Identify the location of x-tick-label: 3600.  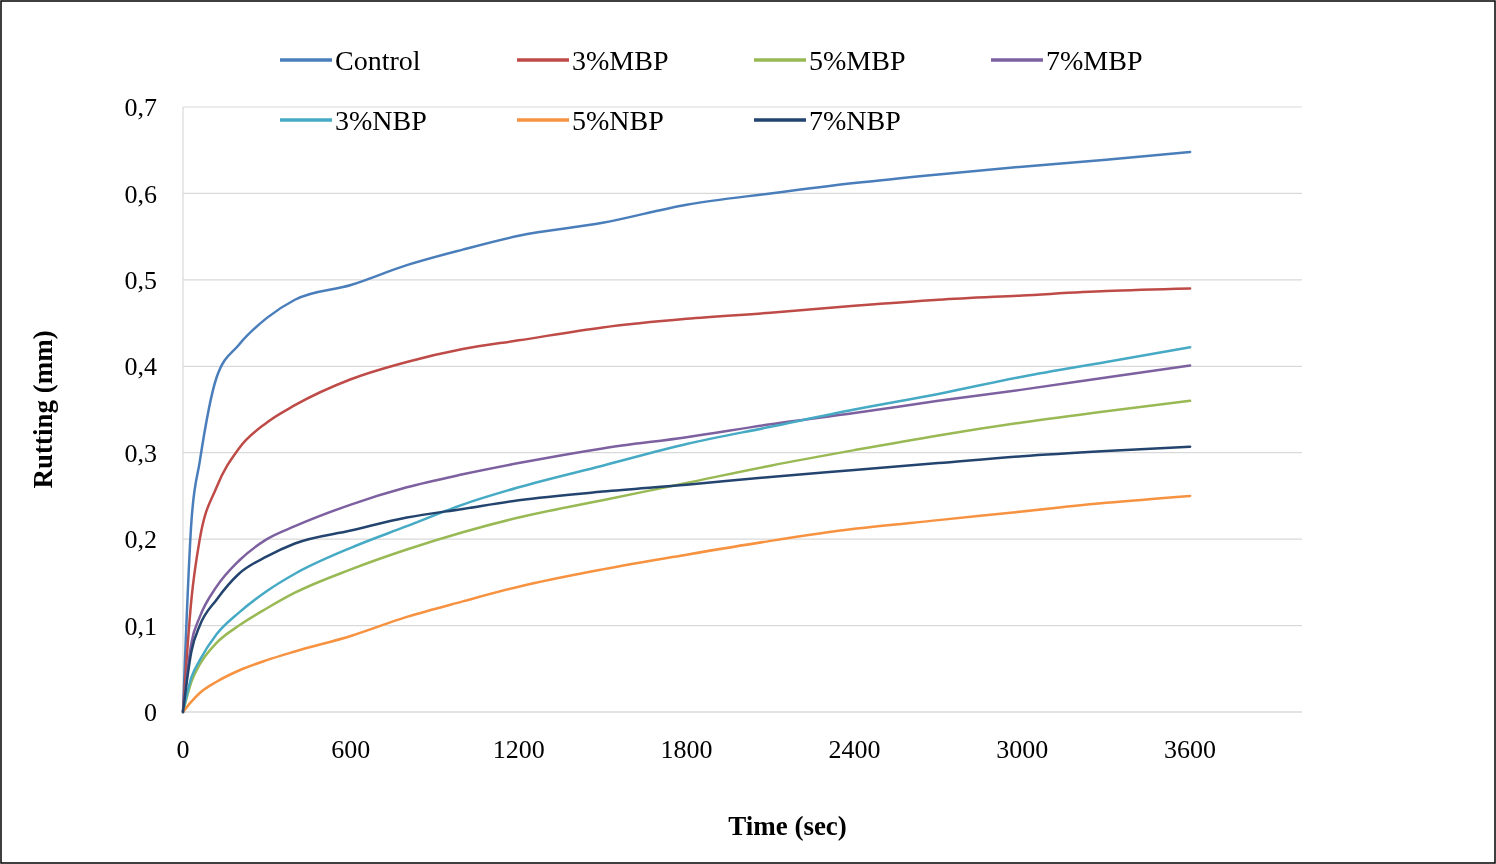
(1190, 749).